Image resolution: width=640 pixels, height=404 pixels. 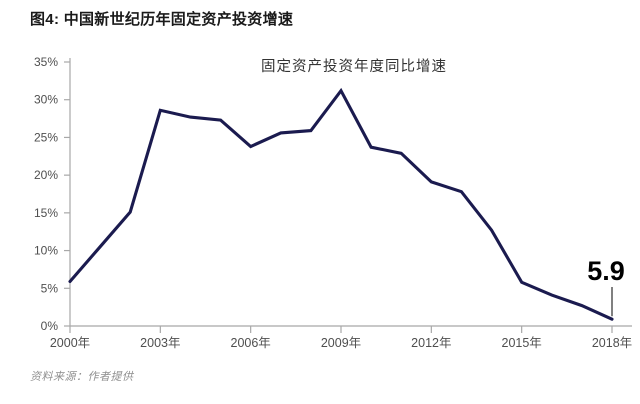 What do you see at coordinates (522, 343) in the screenshot?
I see `x-axis-label: 2015年` at bounding box center [522, 343].